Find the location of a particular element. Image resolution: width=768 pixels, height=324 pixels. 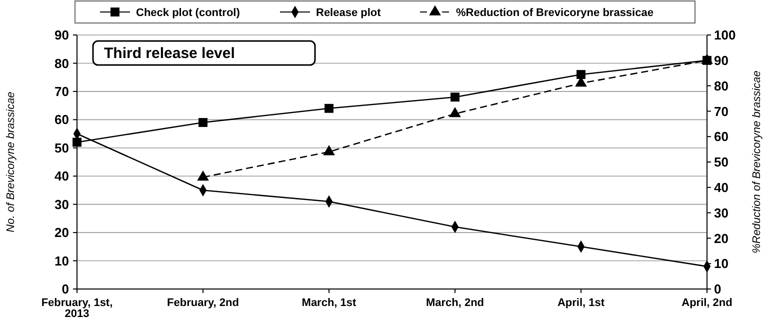

legend-label: Release plot is located at coordinates (349, 12).